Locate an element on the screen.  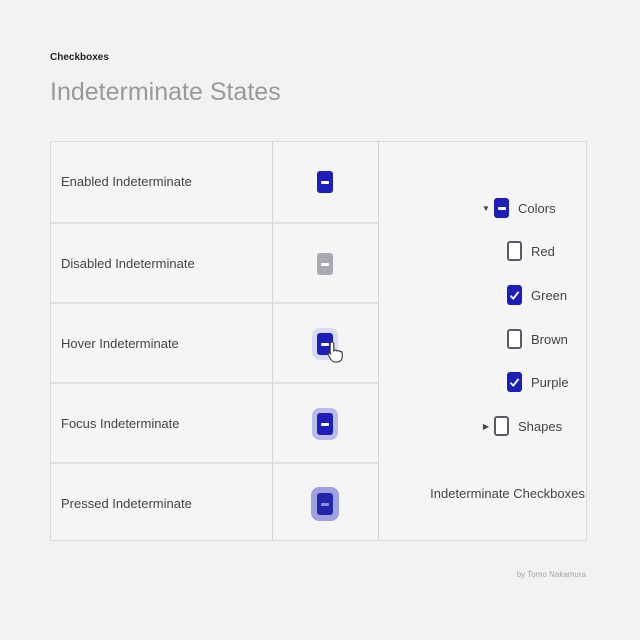
indeterminate-checkbox-disabled is located at coordinates (325, 264).